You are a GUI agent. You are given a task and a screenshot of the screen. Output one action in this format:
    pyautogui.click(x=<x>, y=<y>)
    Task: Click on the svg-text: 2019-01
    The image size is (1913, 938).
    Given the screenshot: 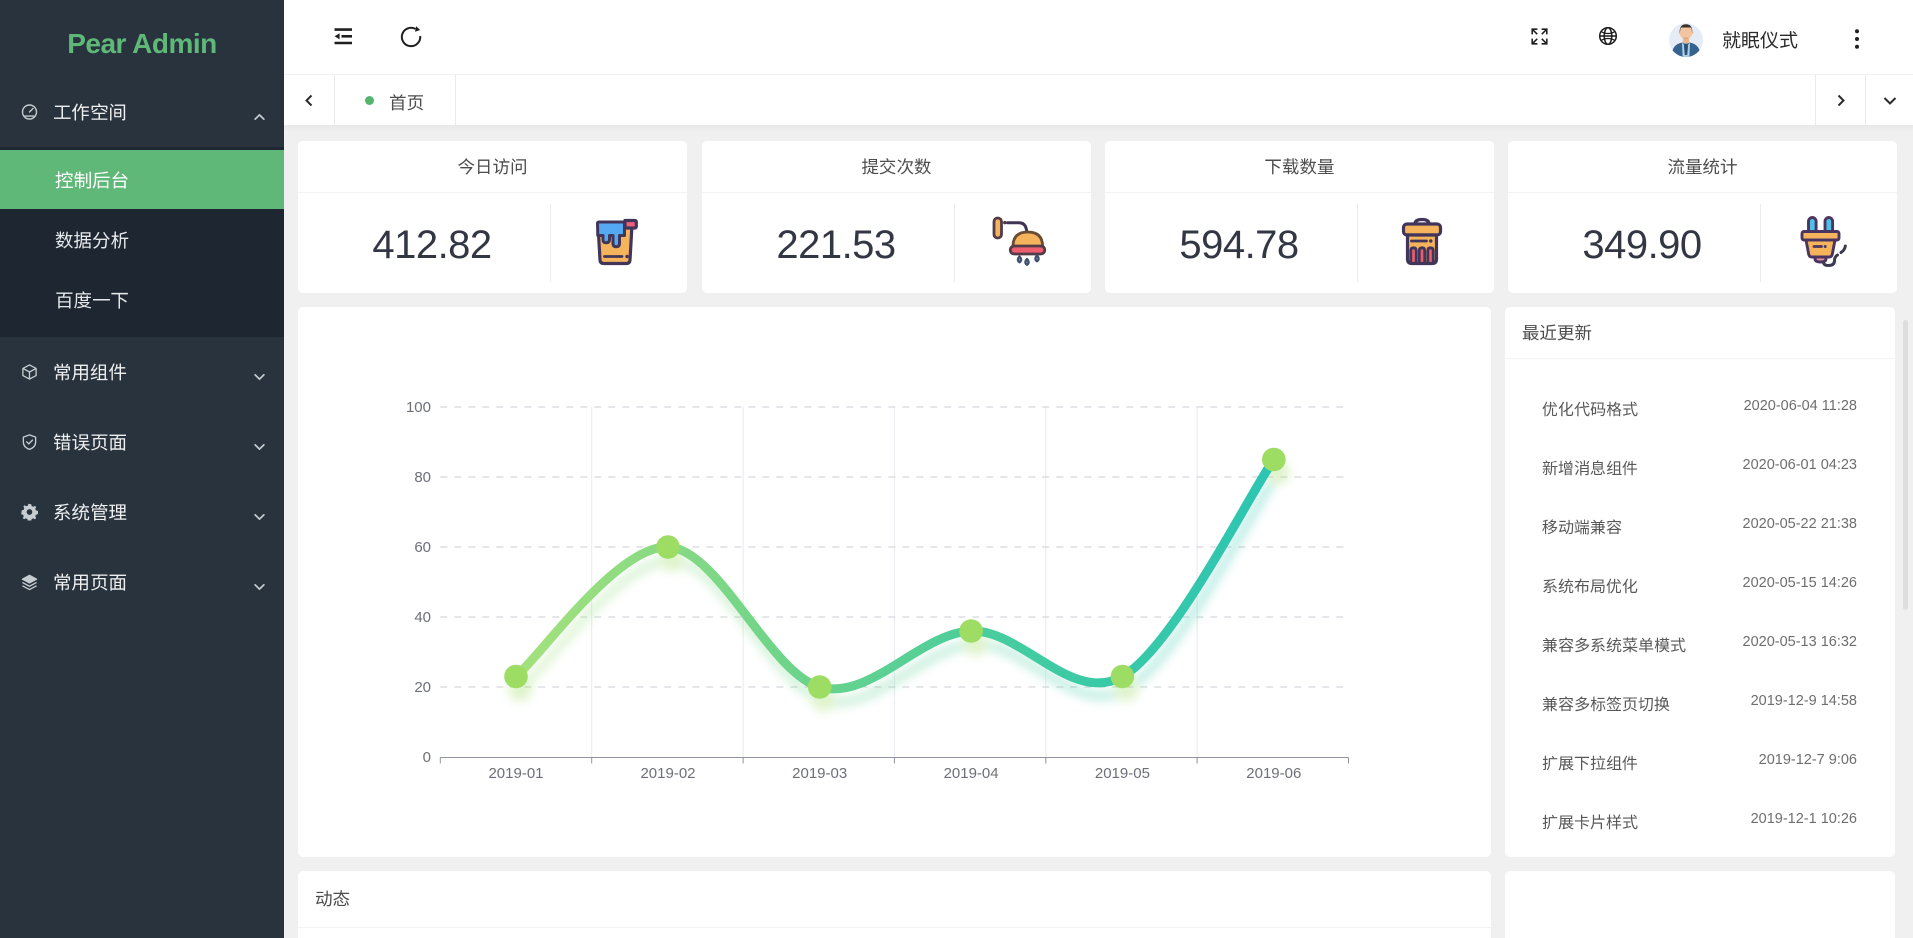 What is the action you would take?
    pyautogui.click(x=515, y=773)
    